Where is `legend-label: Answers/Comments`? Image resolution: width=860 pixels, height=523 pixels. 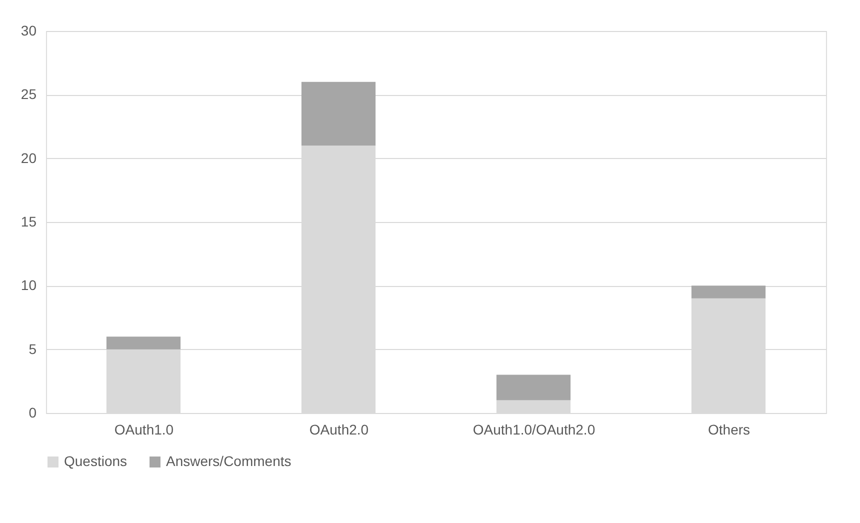
legend-label: Answers/Comments is located at coordinates (229, 461).